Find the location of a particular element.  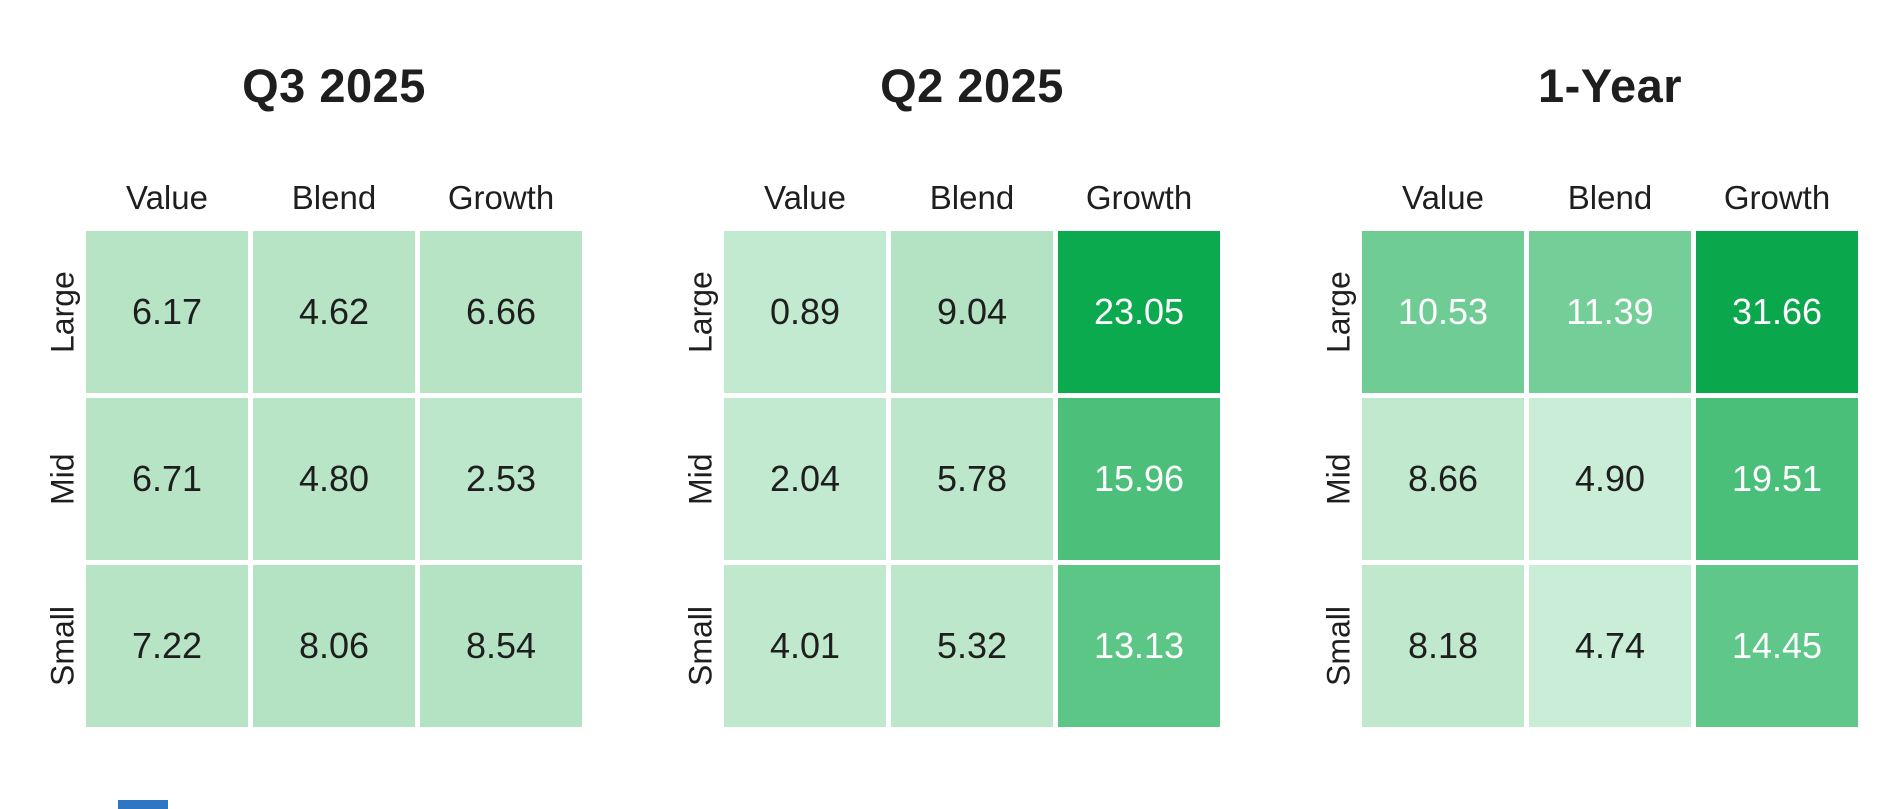

cell-mid-blend: 4.90 is located at coordinates (1610, 479).